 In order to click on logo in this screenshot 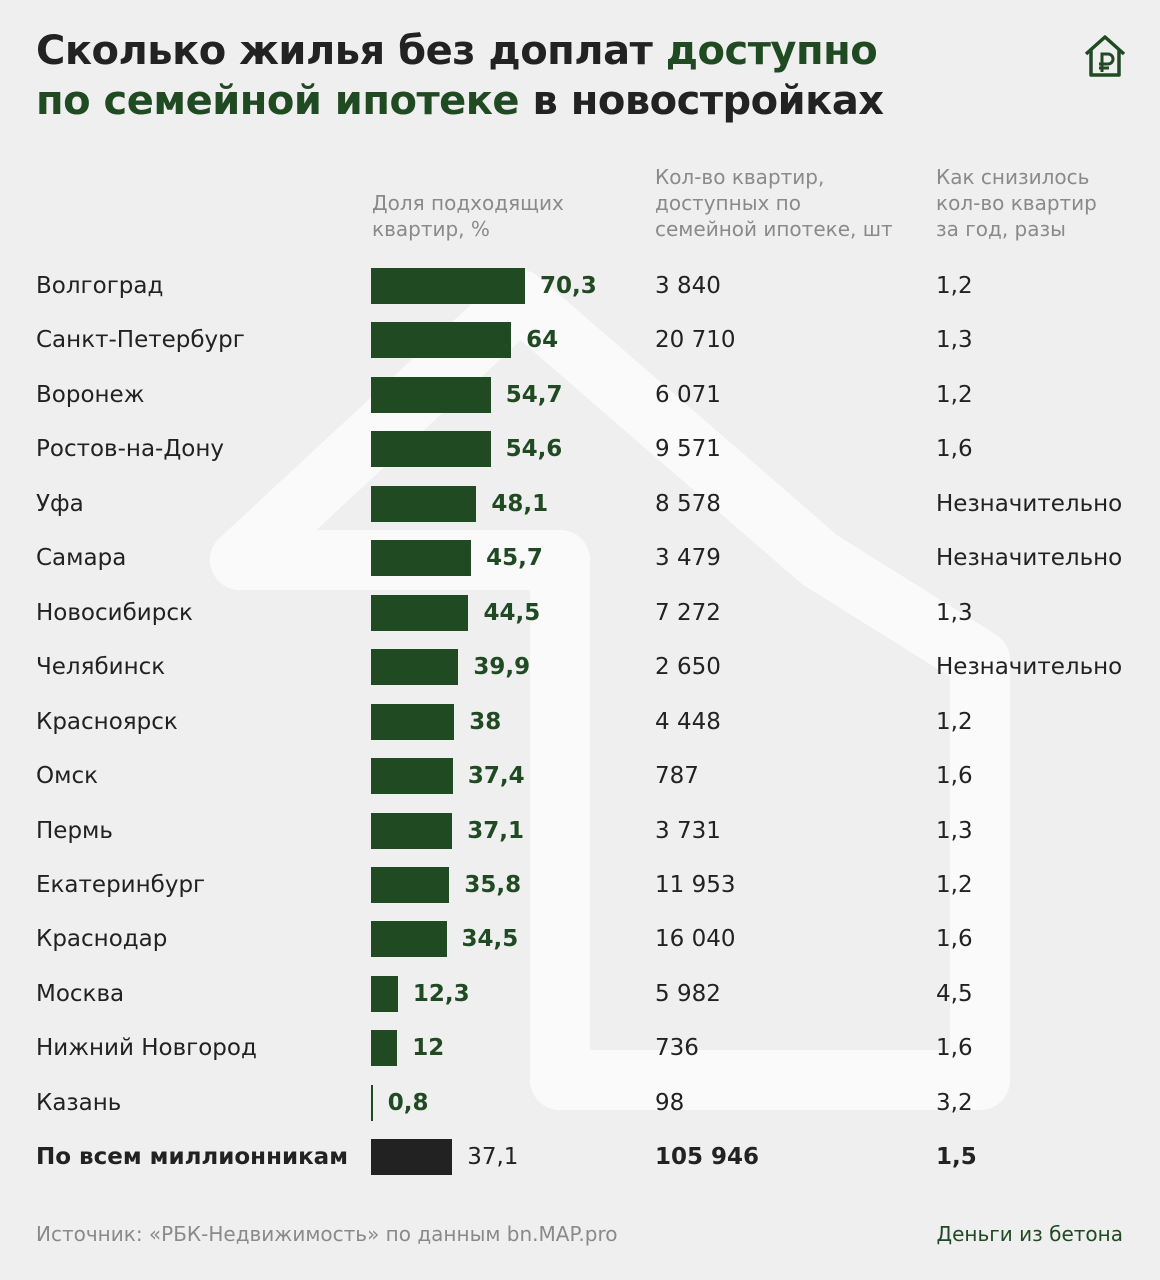, I will do `click(1105, 56)`.